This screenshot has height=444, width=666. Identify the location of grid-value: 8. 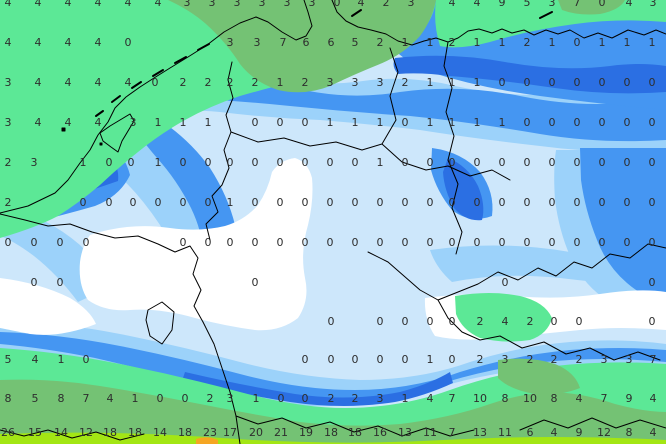
(554, 398).